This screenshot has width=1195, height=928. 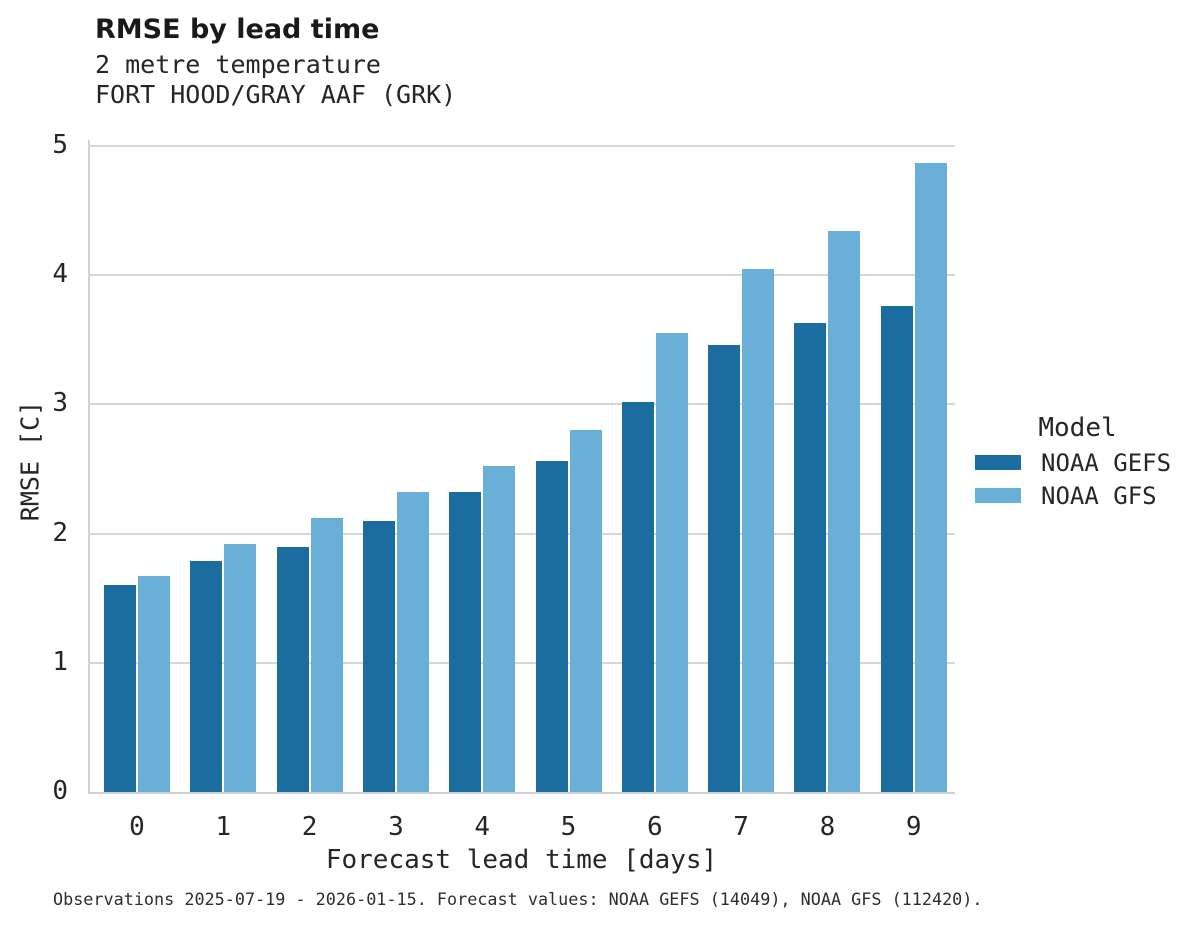 I want to click on legend-item-noaa-gfs: NOAA GFS, so click(x=1077, y=495).